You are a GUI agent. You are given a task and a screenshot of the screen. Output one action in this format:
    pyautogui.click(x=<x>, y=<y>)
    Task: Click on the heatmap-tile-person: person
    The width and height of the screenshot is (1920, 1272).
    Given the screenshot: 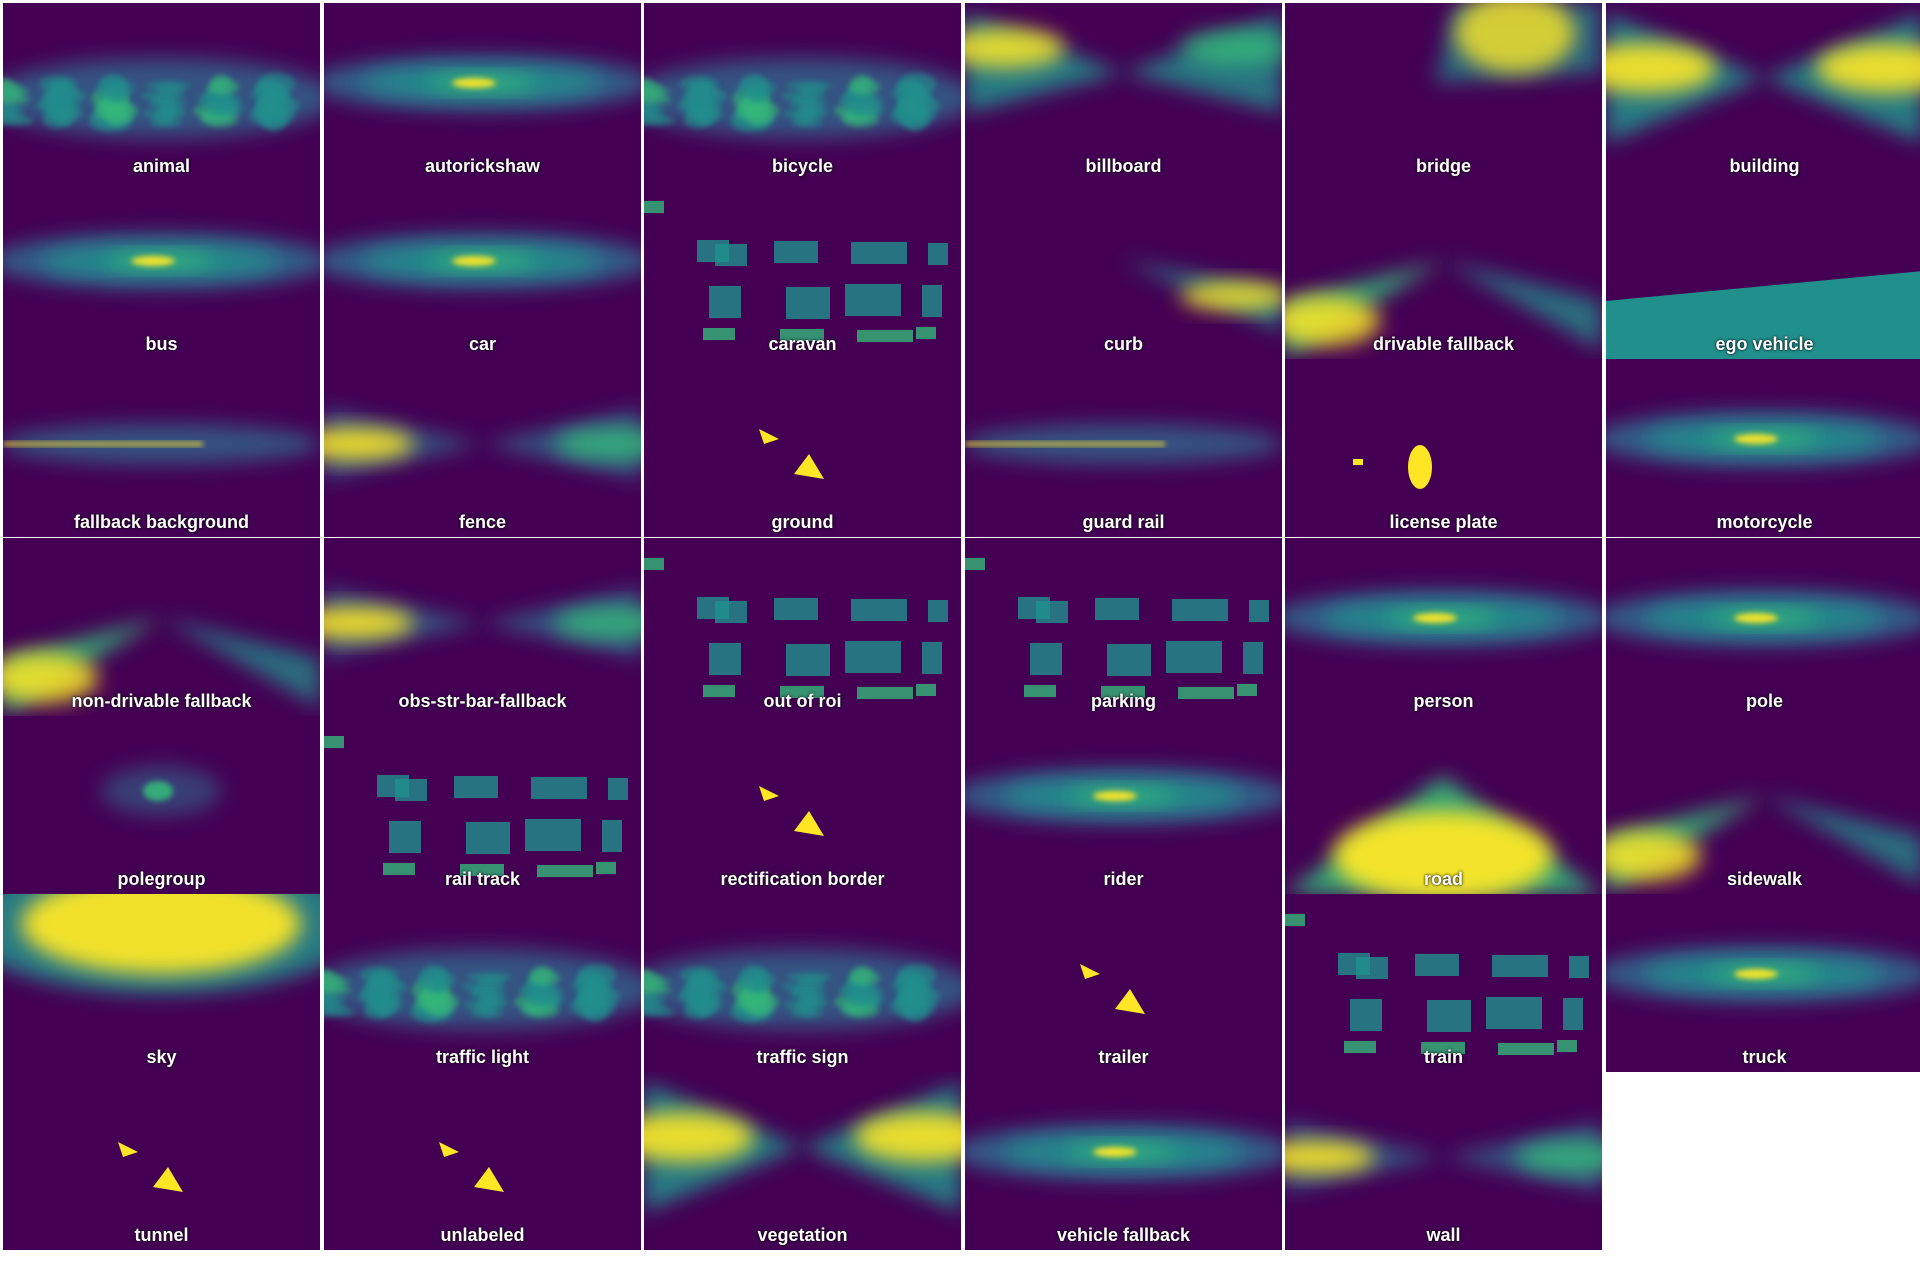 What is the action you would take?
    pyautogui.click(x=1443, y=627)
    